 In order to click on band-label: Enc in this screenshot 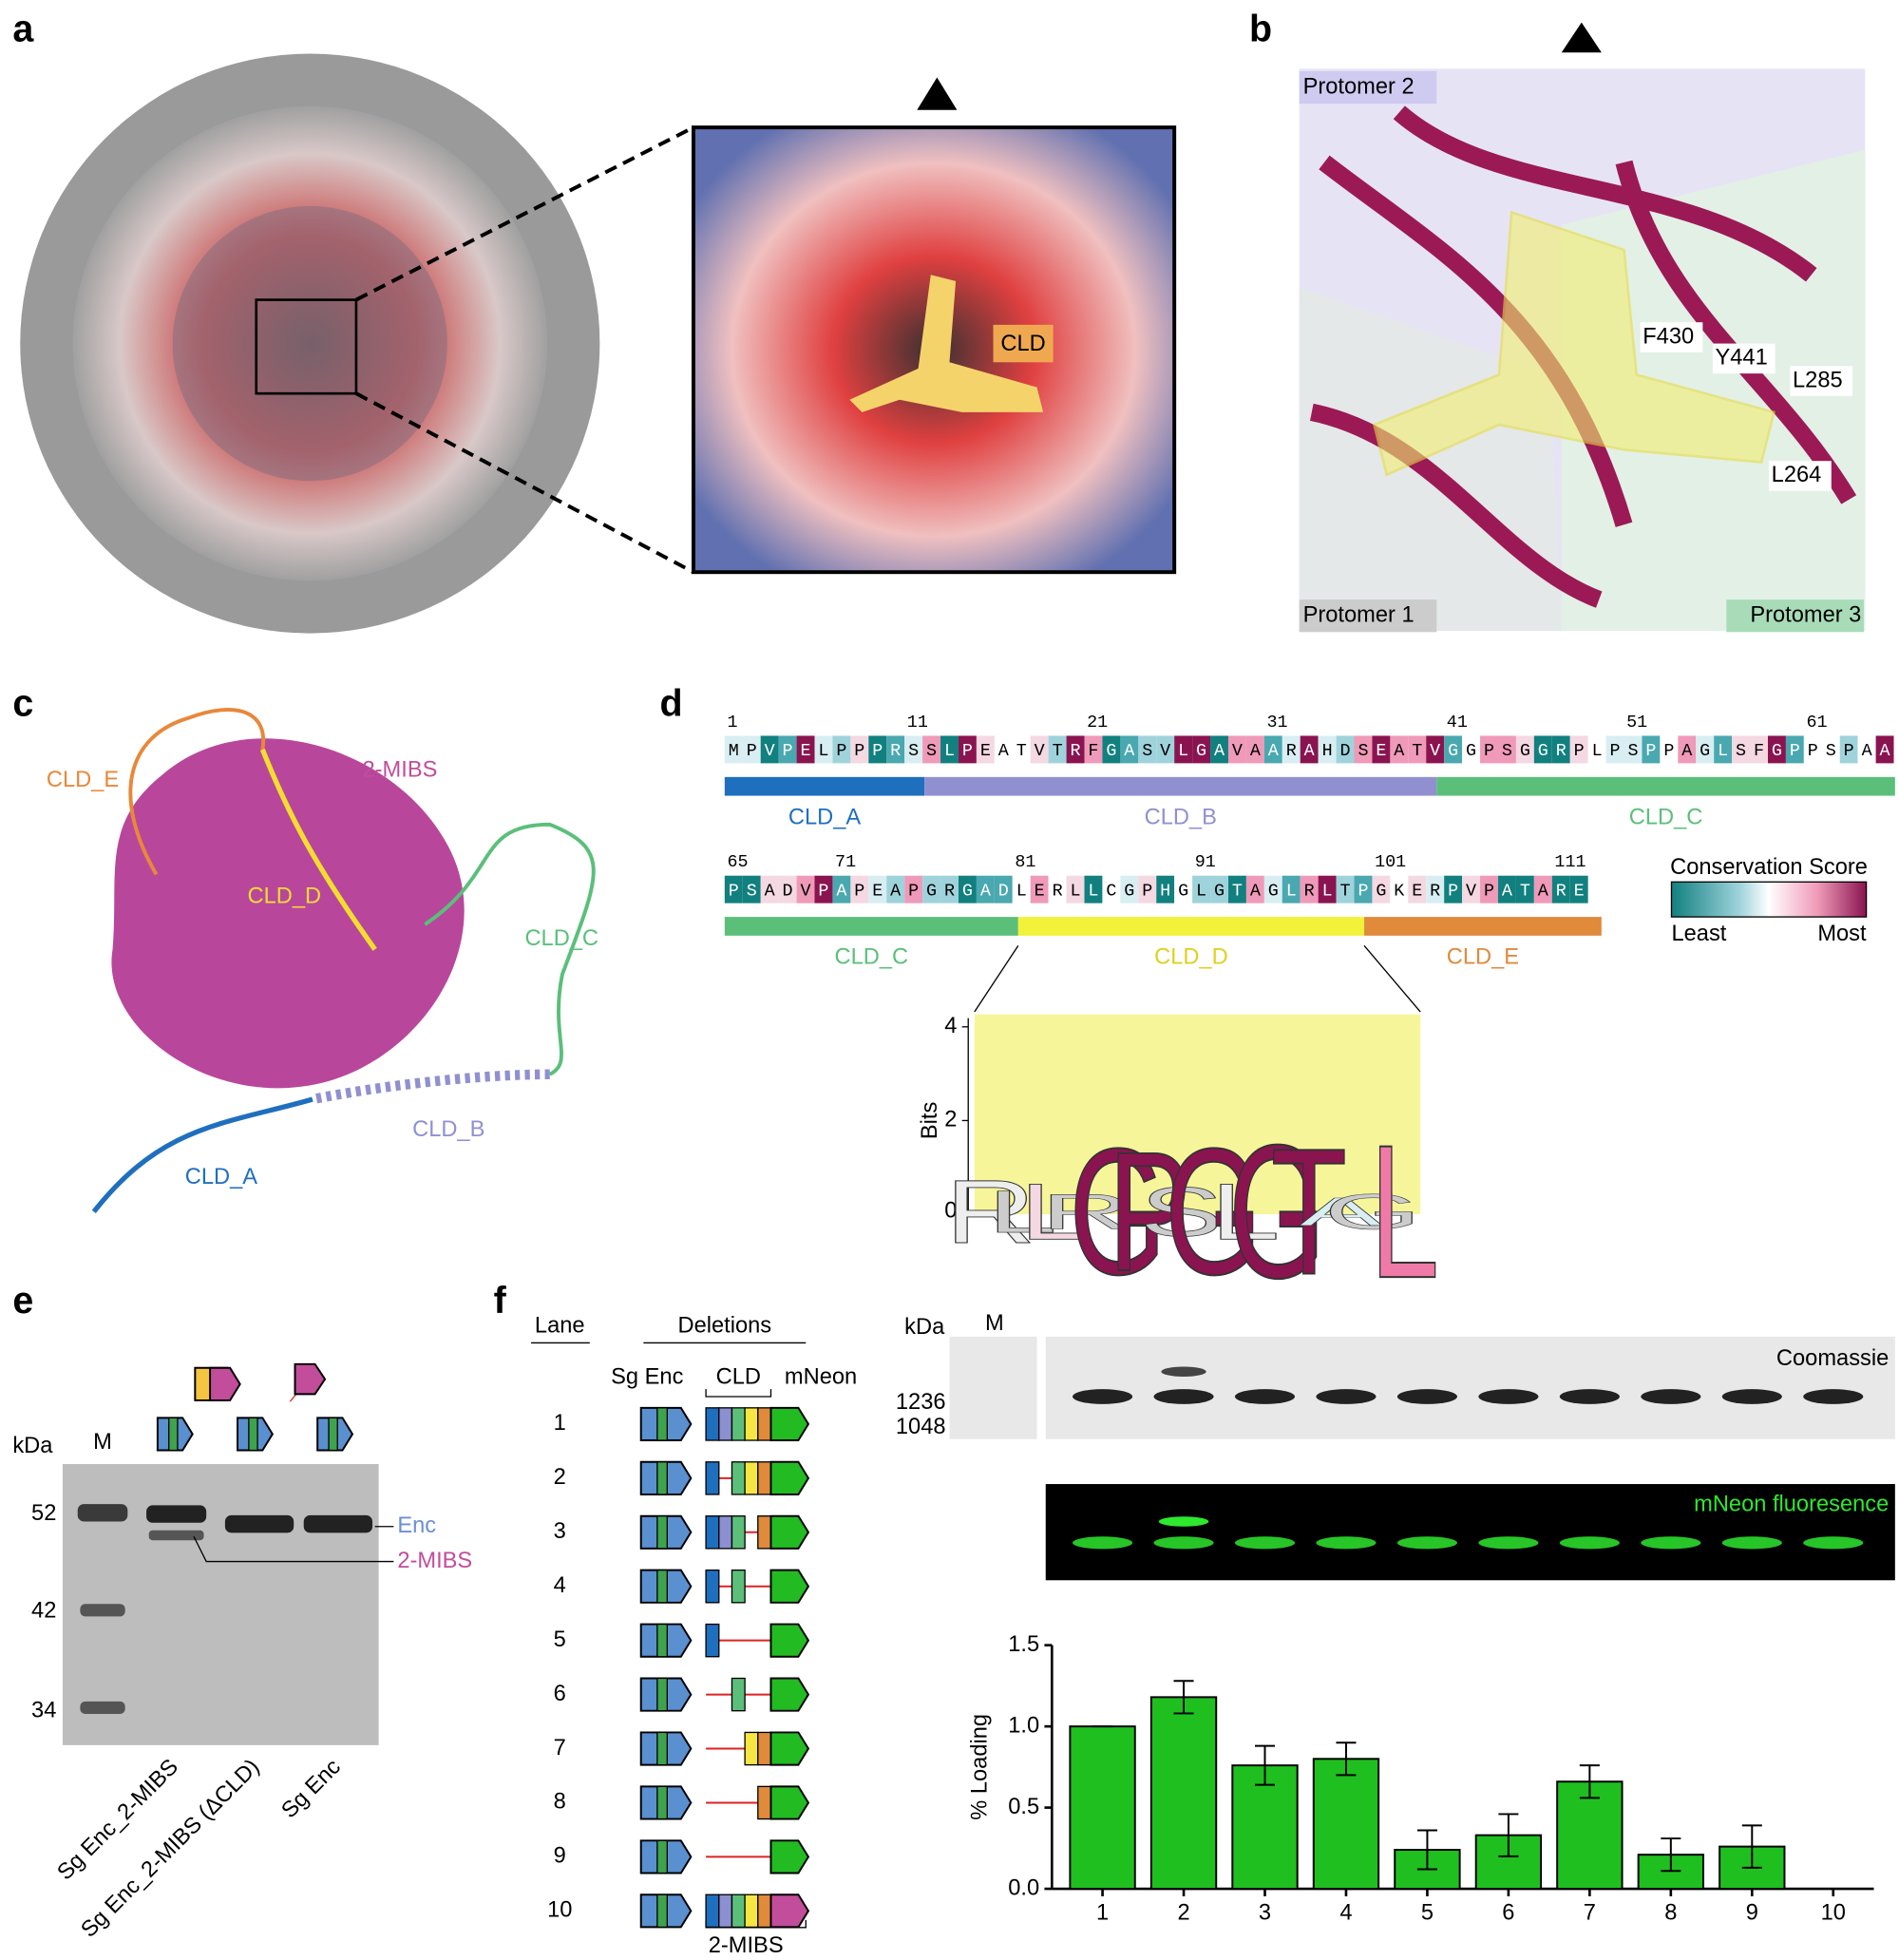, I will do `click(416, 1525)`.